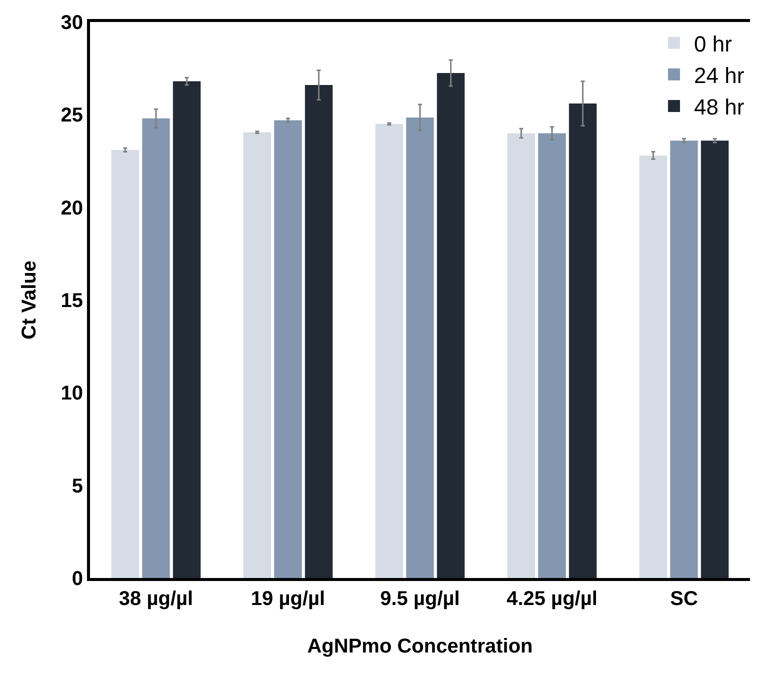 This screenshot has height=688, width=770. Describe the element at coordinates (29, 300) in the screenshot. I see `y-axis-title: Ct Value` at that location.